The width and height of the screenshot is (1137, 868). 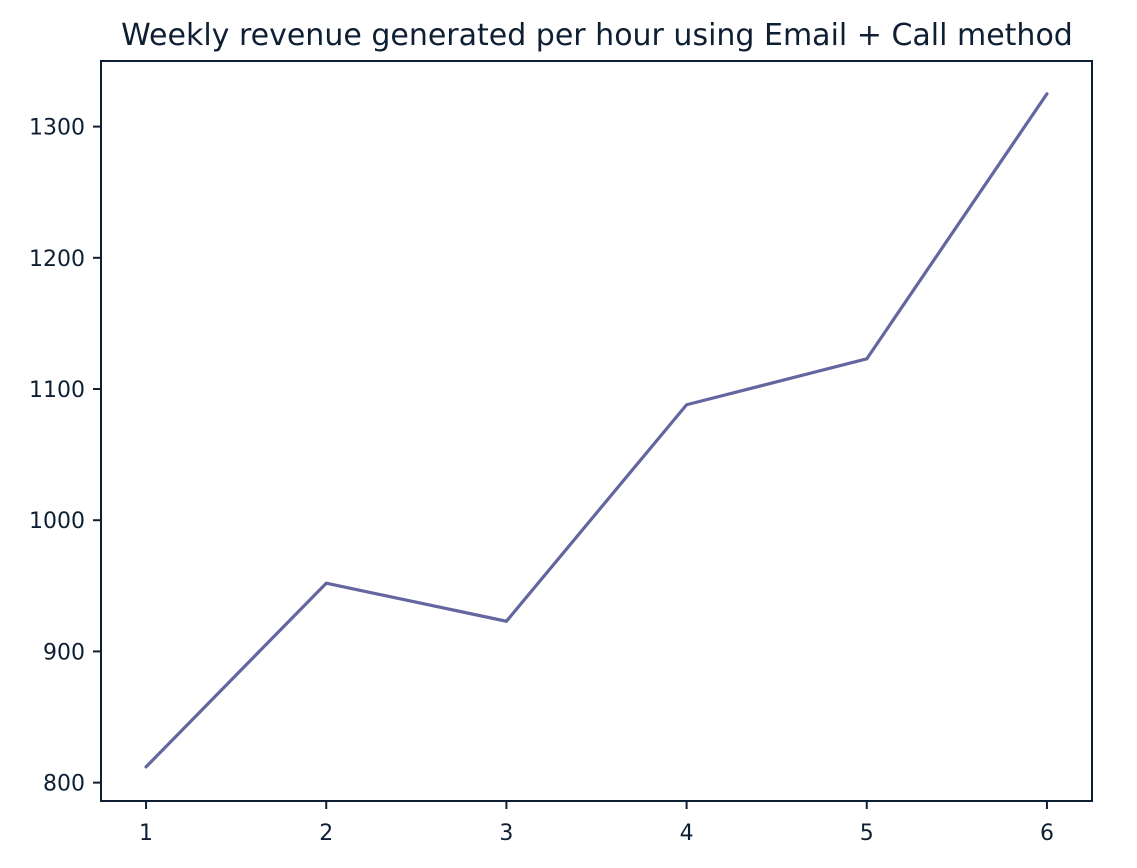 I want to click on x-tick-label: 1, so click(x=146, y=833).